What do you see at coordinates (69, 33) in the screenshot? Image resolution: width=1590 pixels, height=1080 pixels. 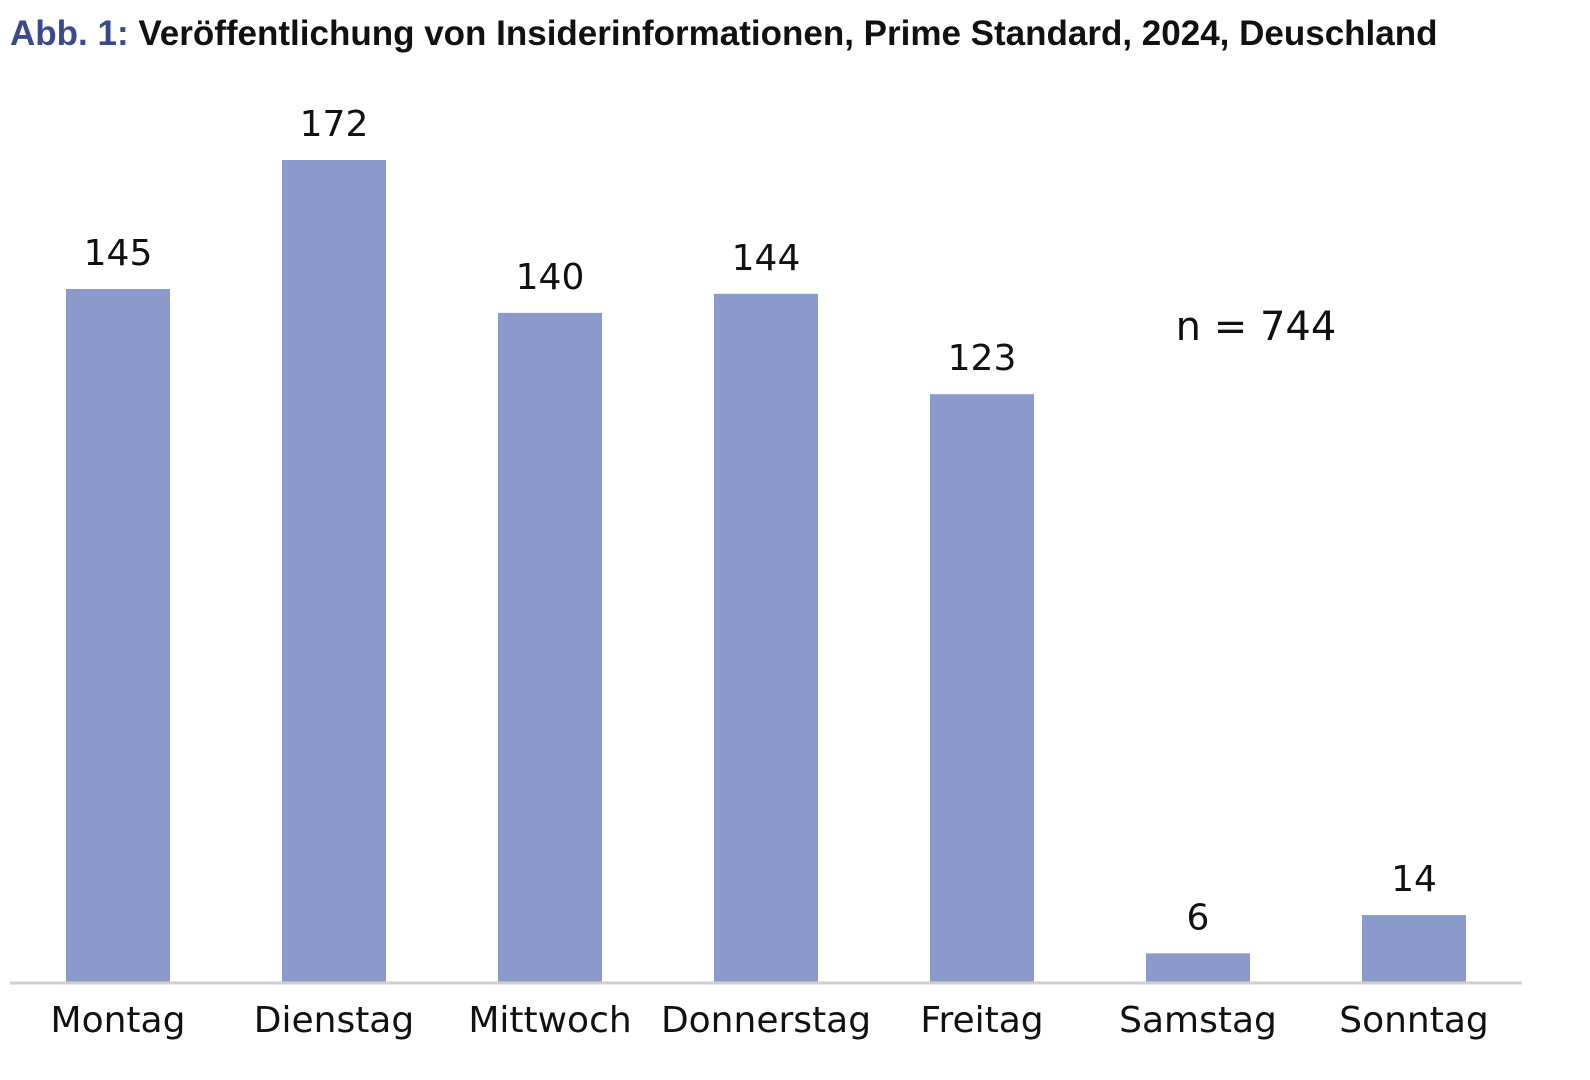 I see `figure-label: Abb. 1:` at bounding box center [69, 33].